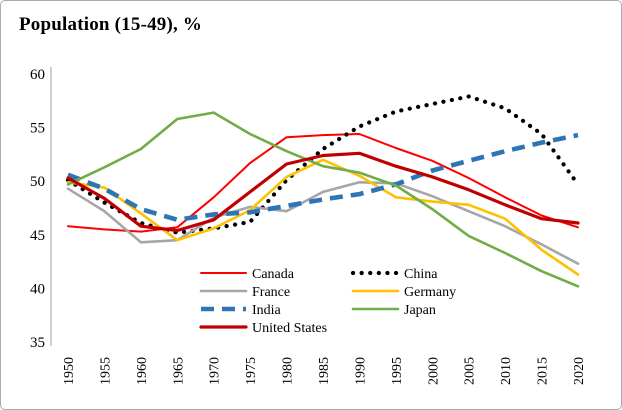 The height and width of the screenshot is (410, 622). I want to click on x-tick-label: 2015, so click(543, 371).